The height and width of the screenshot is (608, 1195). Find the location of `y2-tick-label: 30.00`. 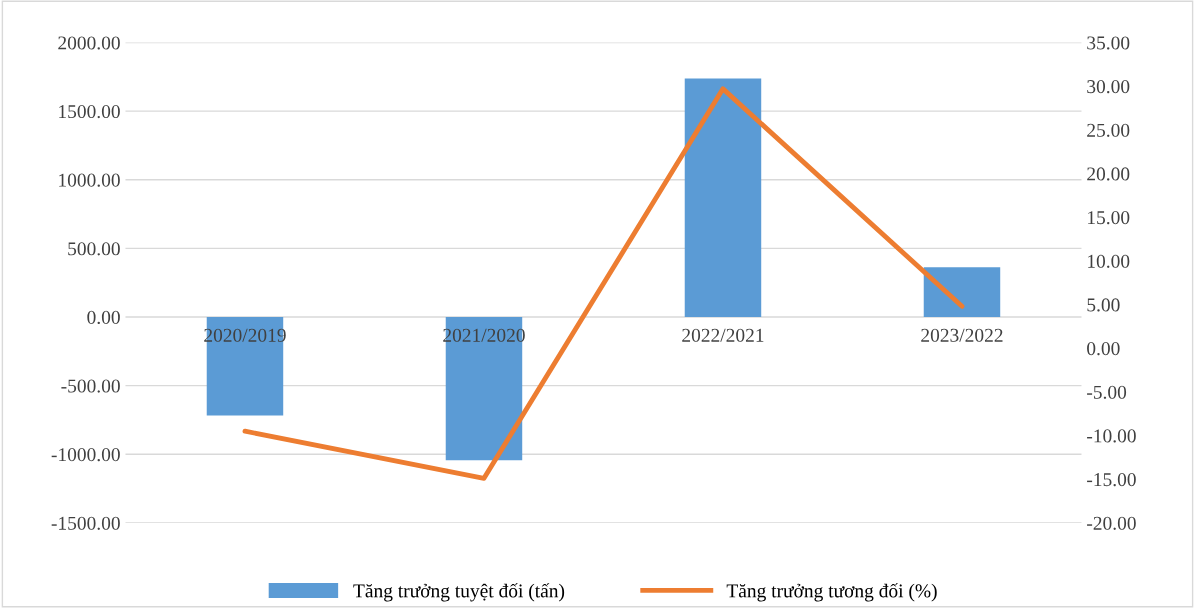

y2-tick-label: 30.00 is located at coordinates (1108, 87).